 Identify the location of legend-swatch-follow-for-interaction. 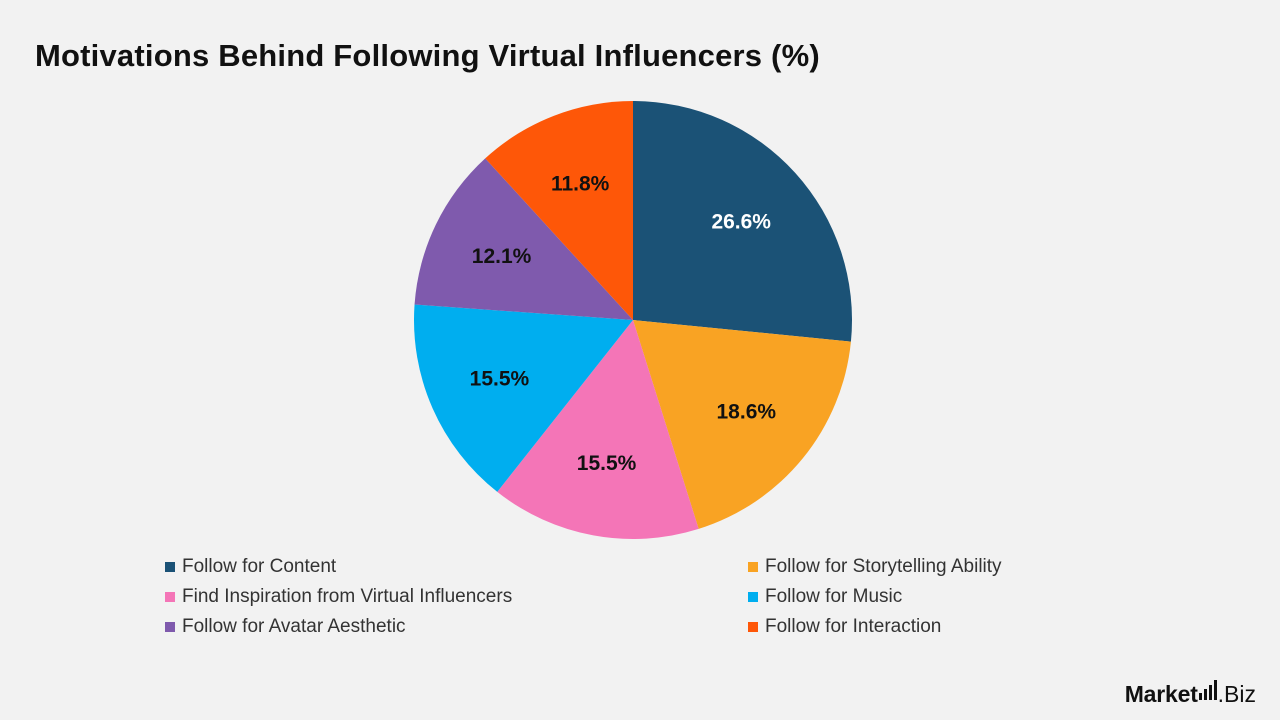
(753, 627).